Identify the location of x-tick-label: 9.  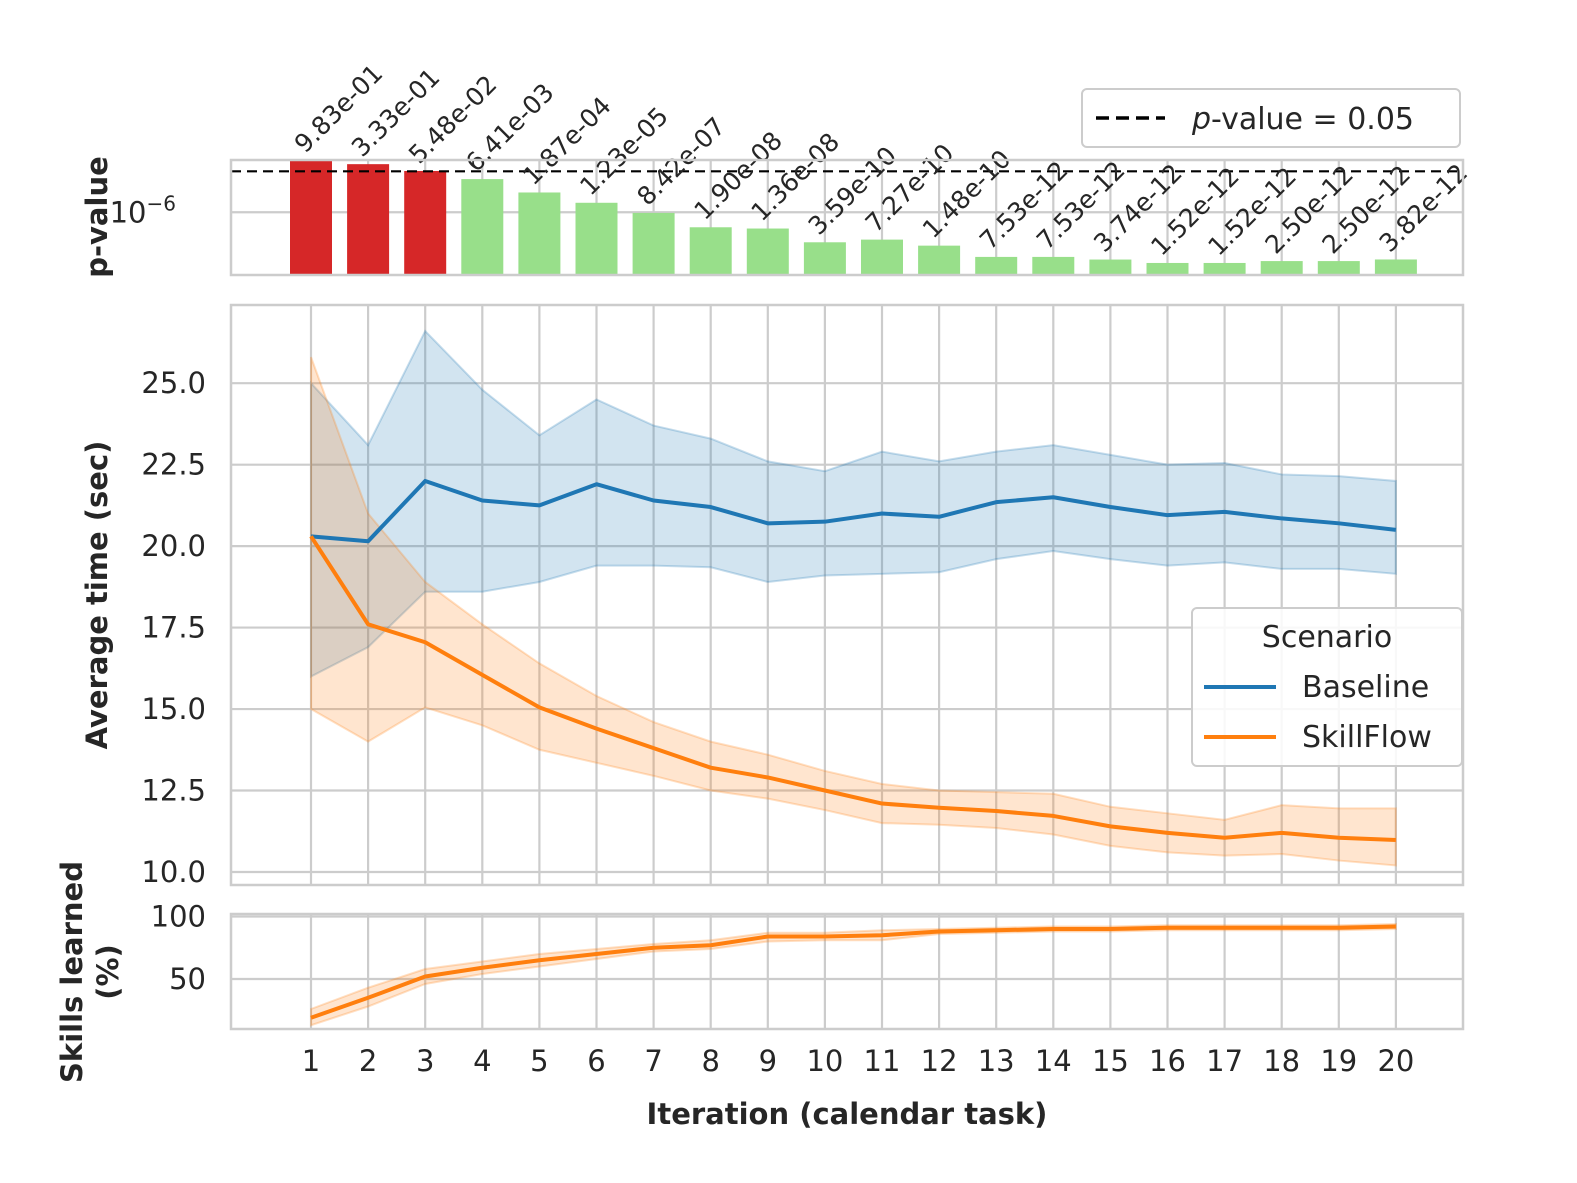
(768, 1061).